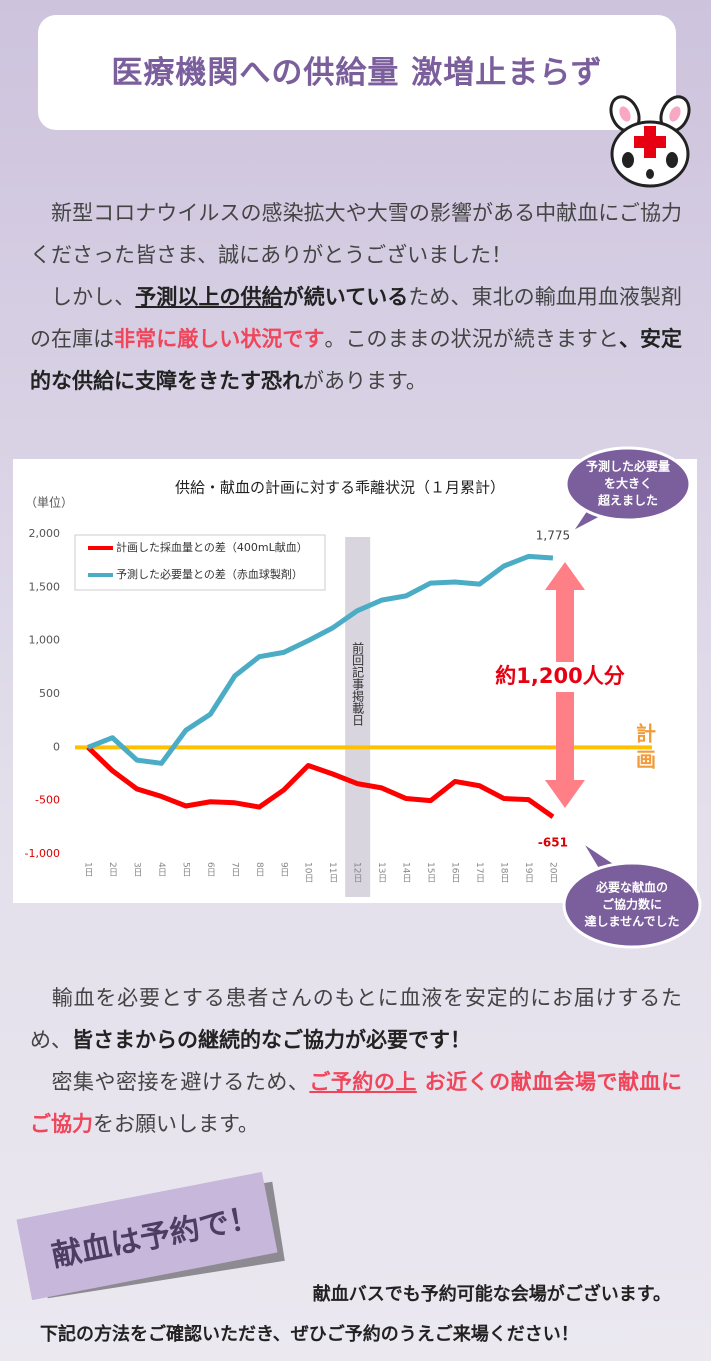 The image size is (711, 1361). What do you see at coordinates (627, 500) in the screenshot?
I see `callout-text: 超えました` at bounding box center [627, 500].